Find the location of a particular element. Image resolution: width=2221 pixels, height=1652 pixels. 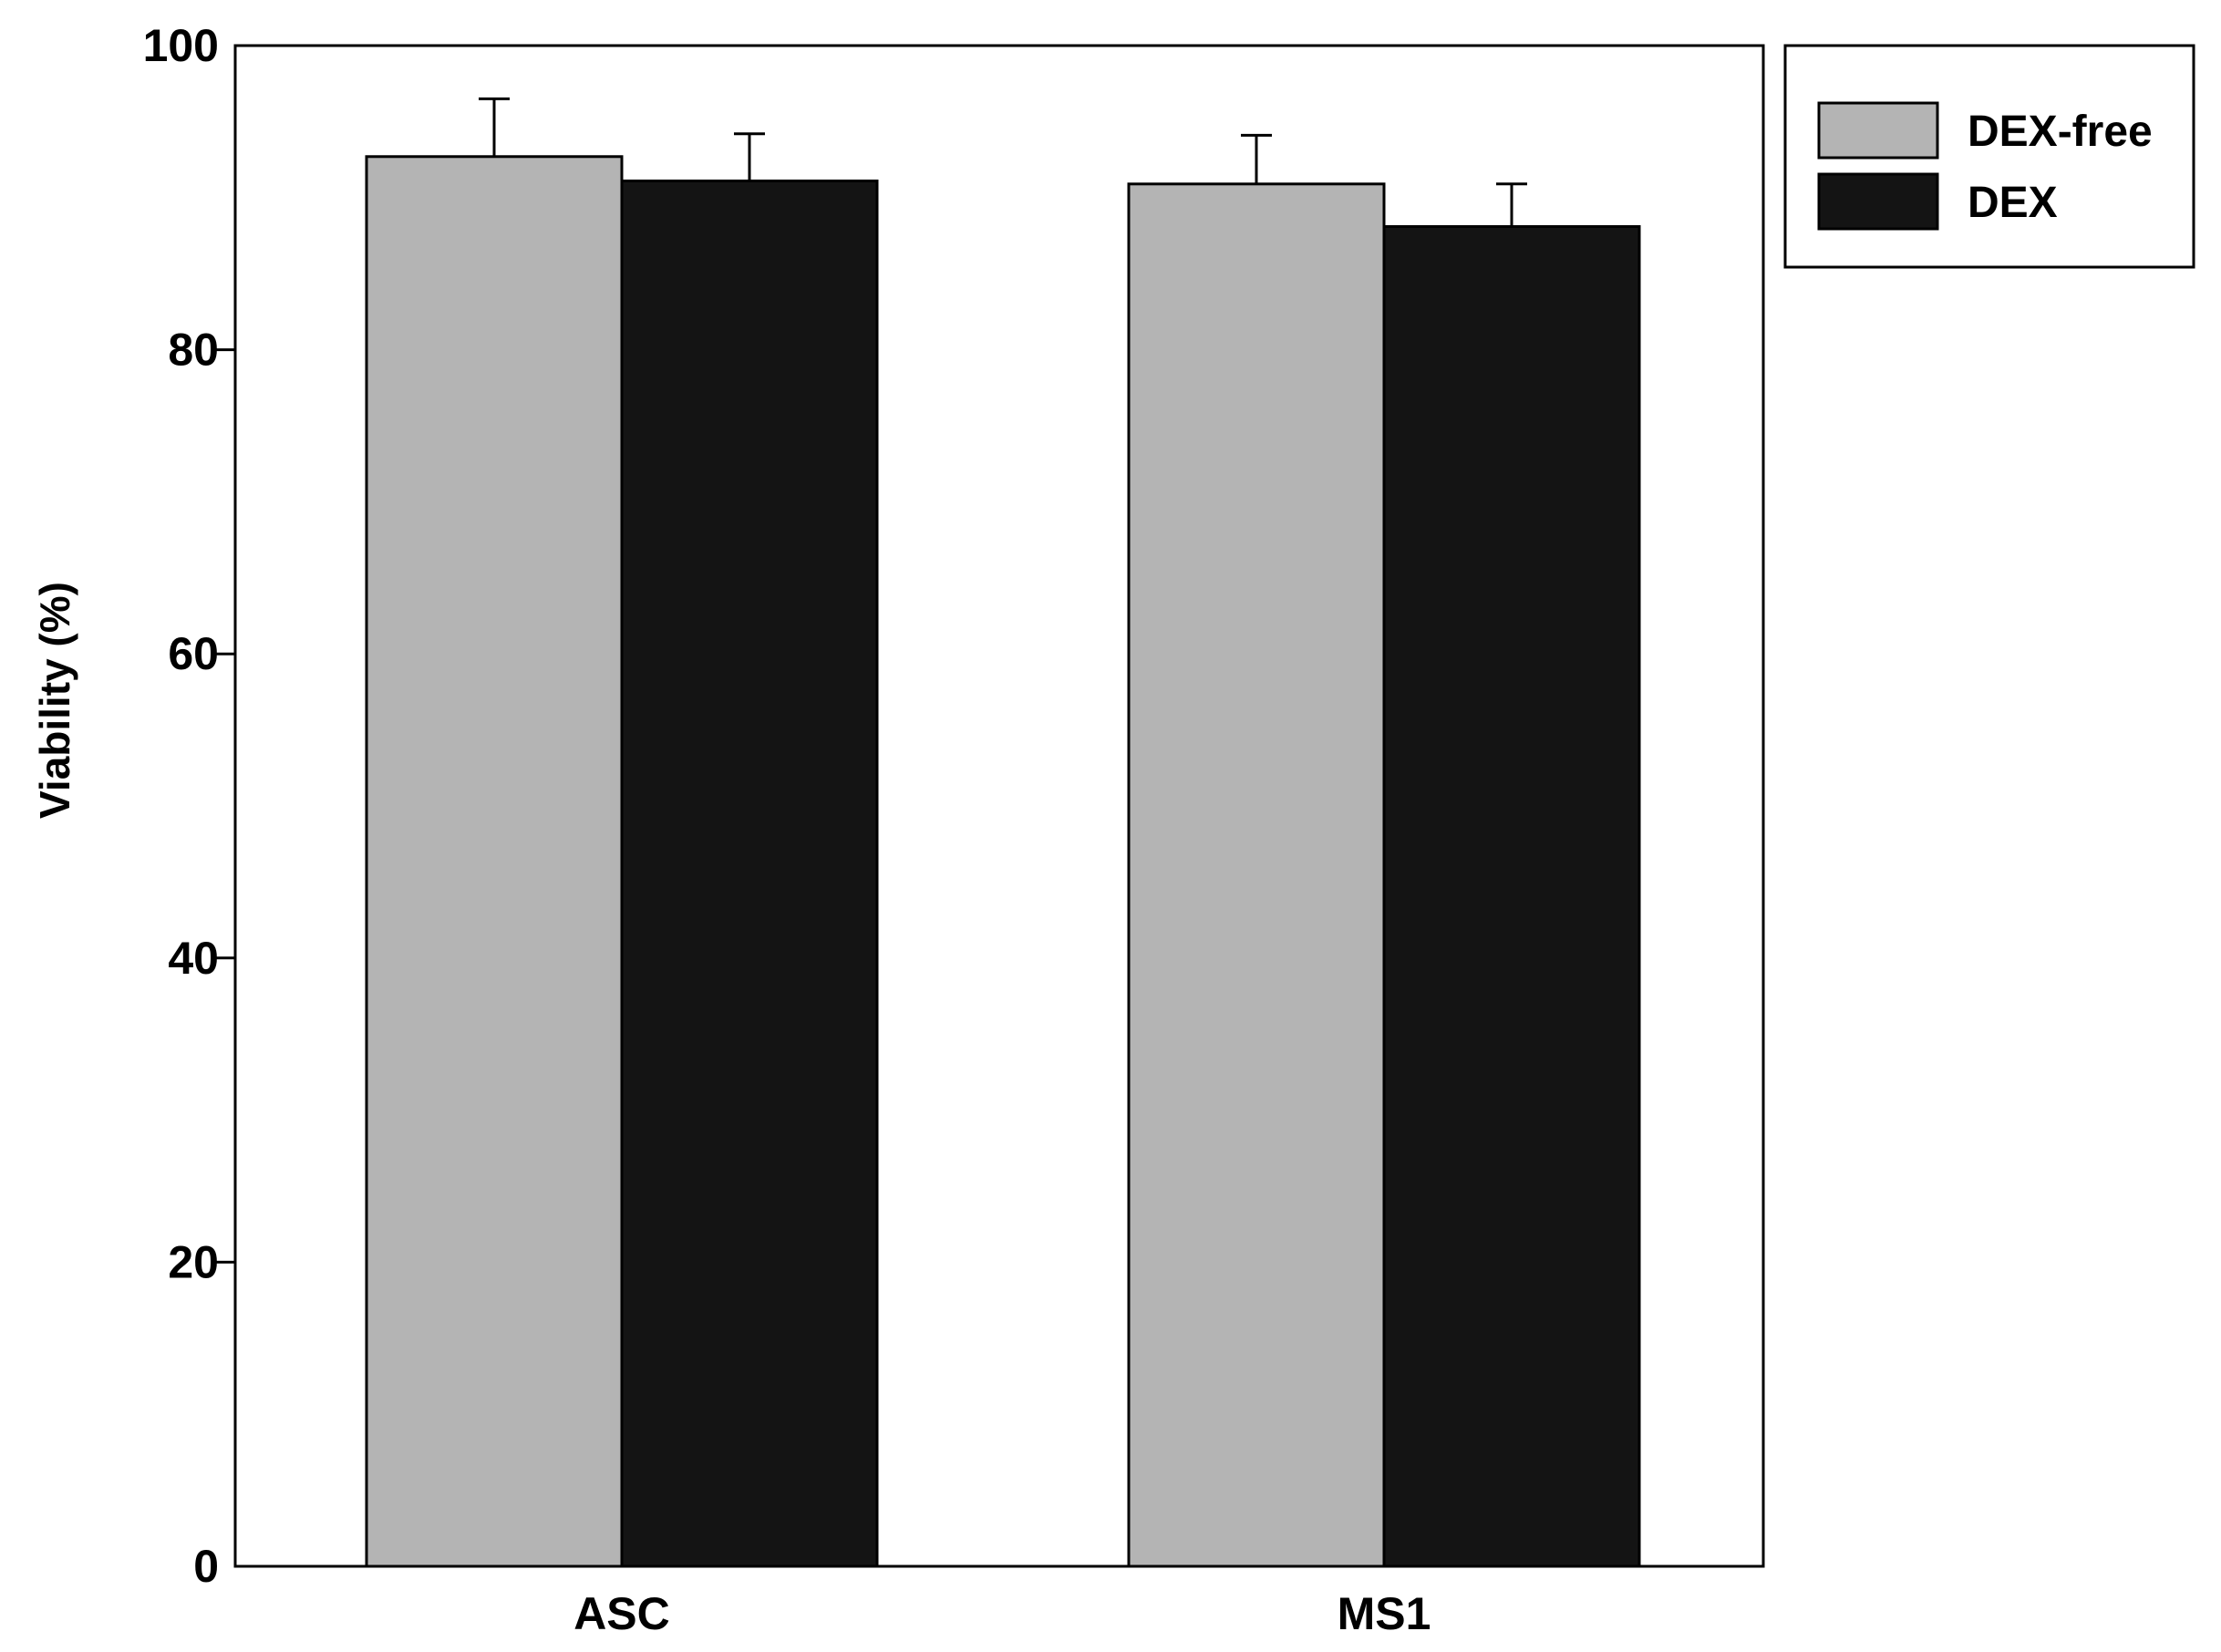

legend: DEX-free DEX is located at coordinates (1989, 156).